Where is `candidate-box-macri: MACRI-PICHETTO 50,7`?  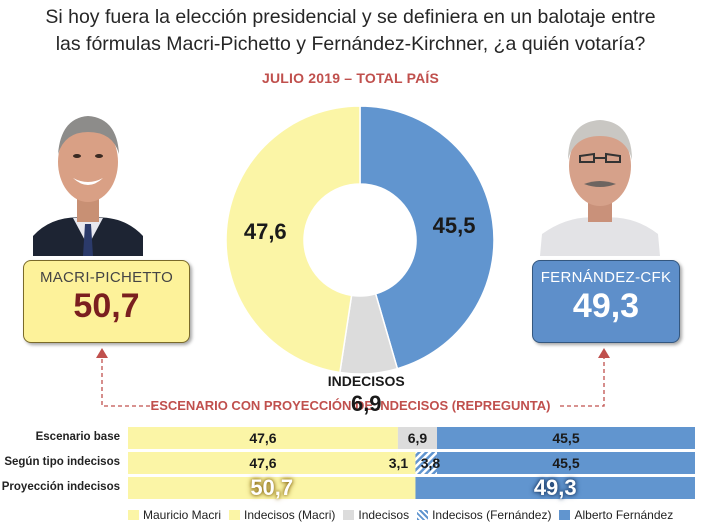
candidate-box-macri: MACRI-PICHETTO 50,7 is located at coordinates (106, 301).